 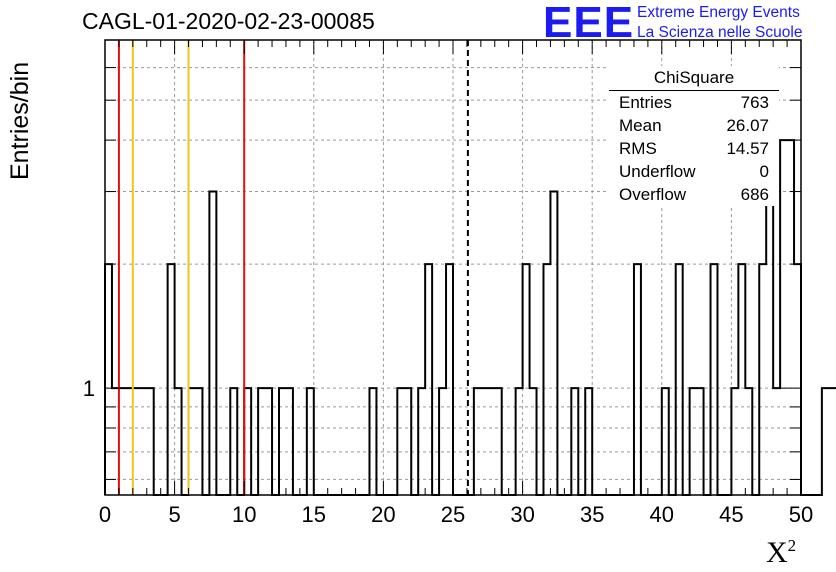 I want to click on x-tick-label: 35, so click(x=592, y=514).